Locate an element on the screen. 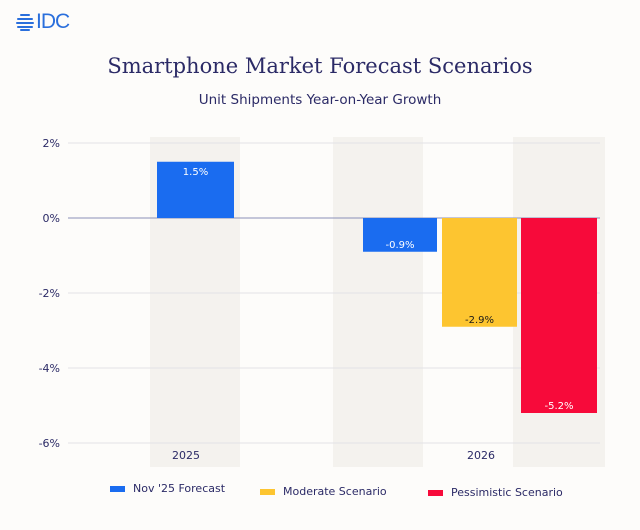 Image resolution: width=640 pixels, height=530 pixels. legend-item-pessimistic: Pessimistic Scenario is located at coordinates (495, 492).